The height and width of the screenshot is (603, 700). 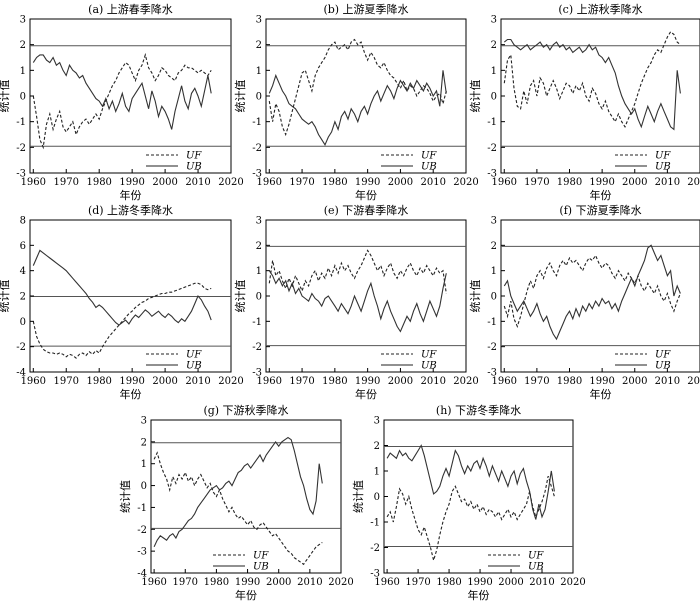 What do you see at coordinates (600, 210) in the screenshot?
I see `panel-title: (f) 下游夏季降水` at bounding box center [600, 210].